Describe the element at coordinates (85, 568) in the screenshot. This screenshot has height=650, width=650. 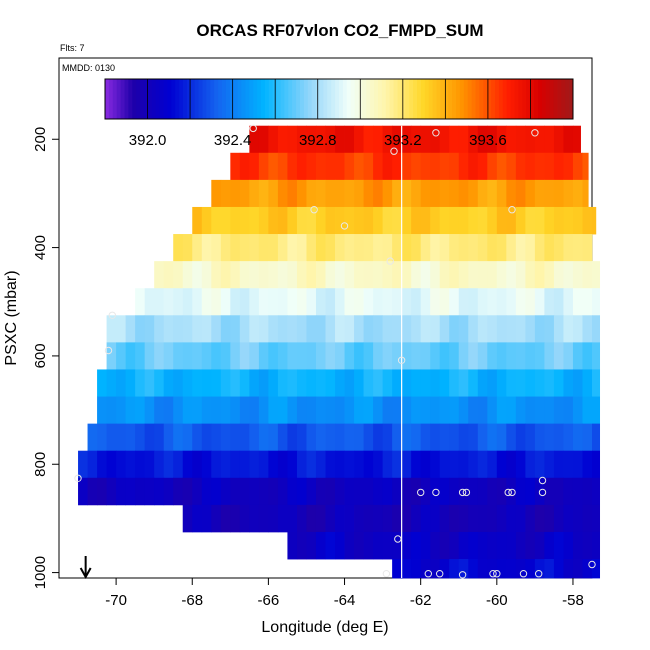
I see `down-arrow-icon` at that location.